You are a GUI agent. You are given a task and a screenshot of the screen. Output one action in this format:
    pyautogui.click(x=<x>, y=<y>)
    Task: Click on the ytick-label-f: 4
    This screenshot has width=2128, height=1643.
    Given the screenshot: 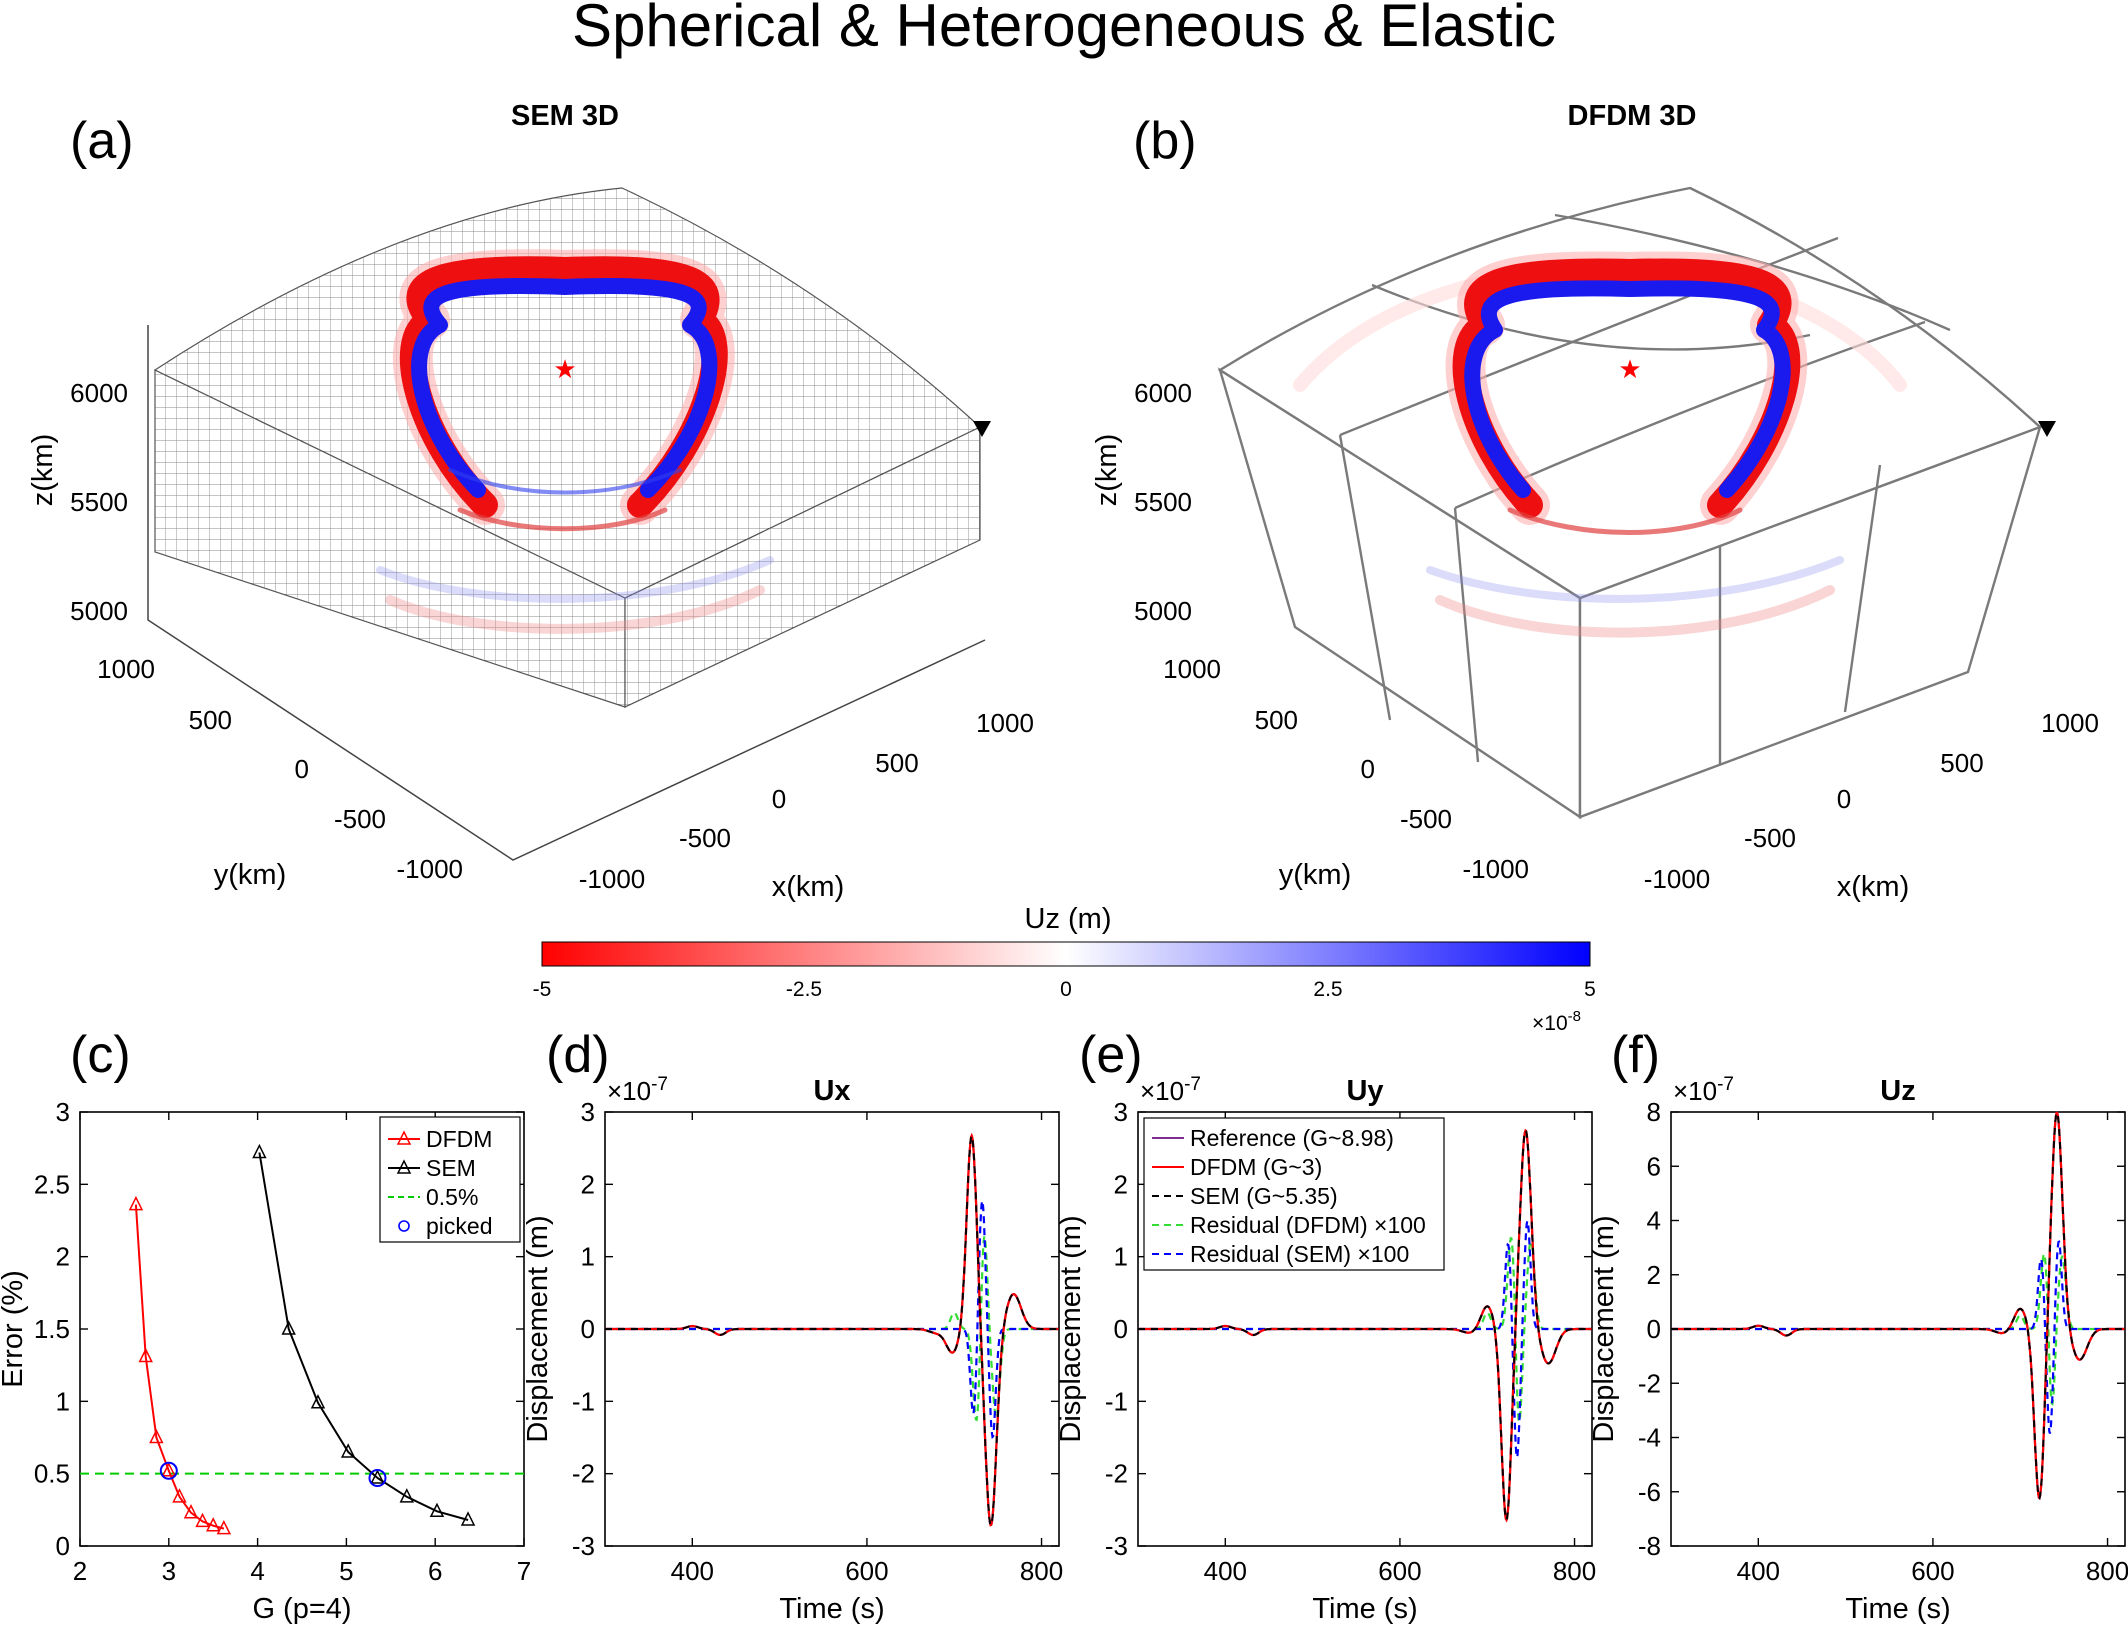 What is the action you would take?
    pyautogui.click(x=1654, y=1221)
    